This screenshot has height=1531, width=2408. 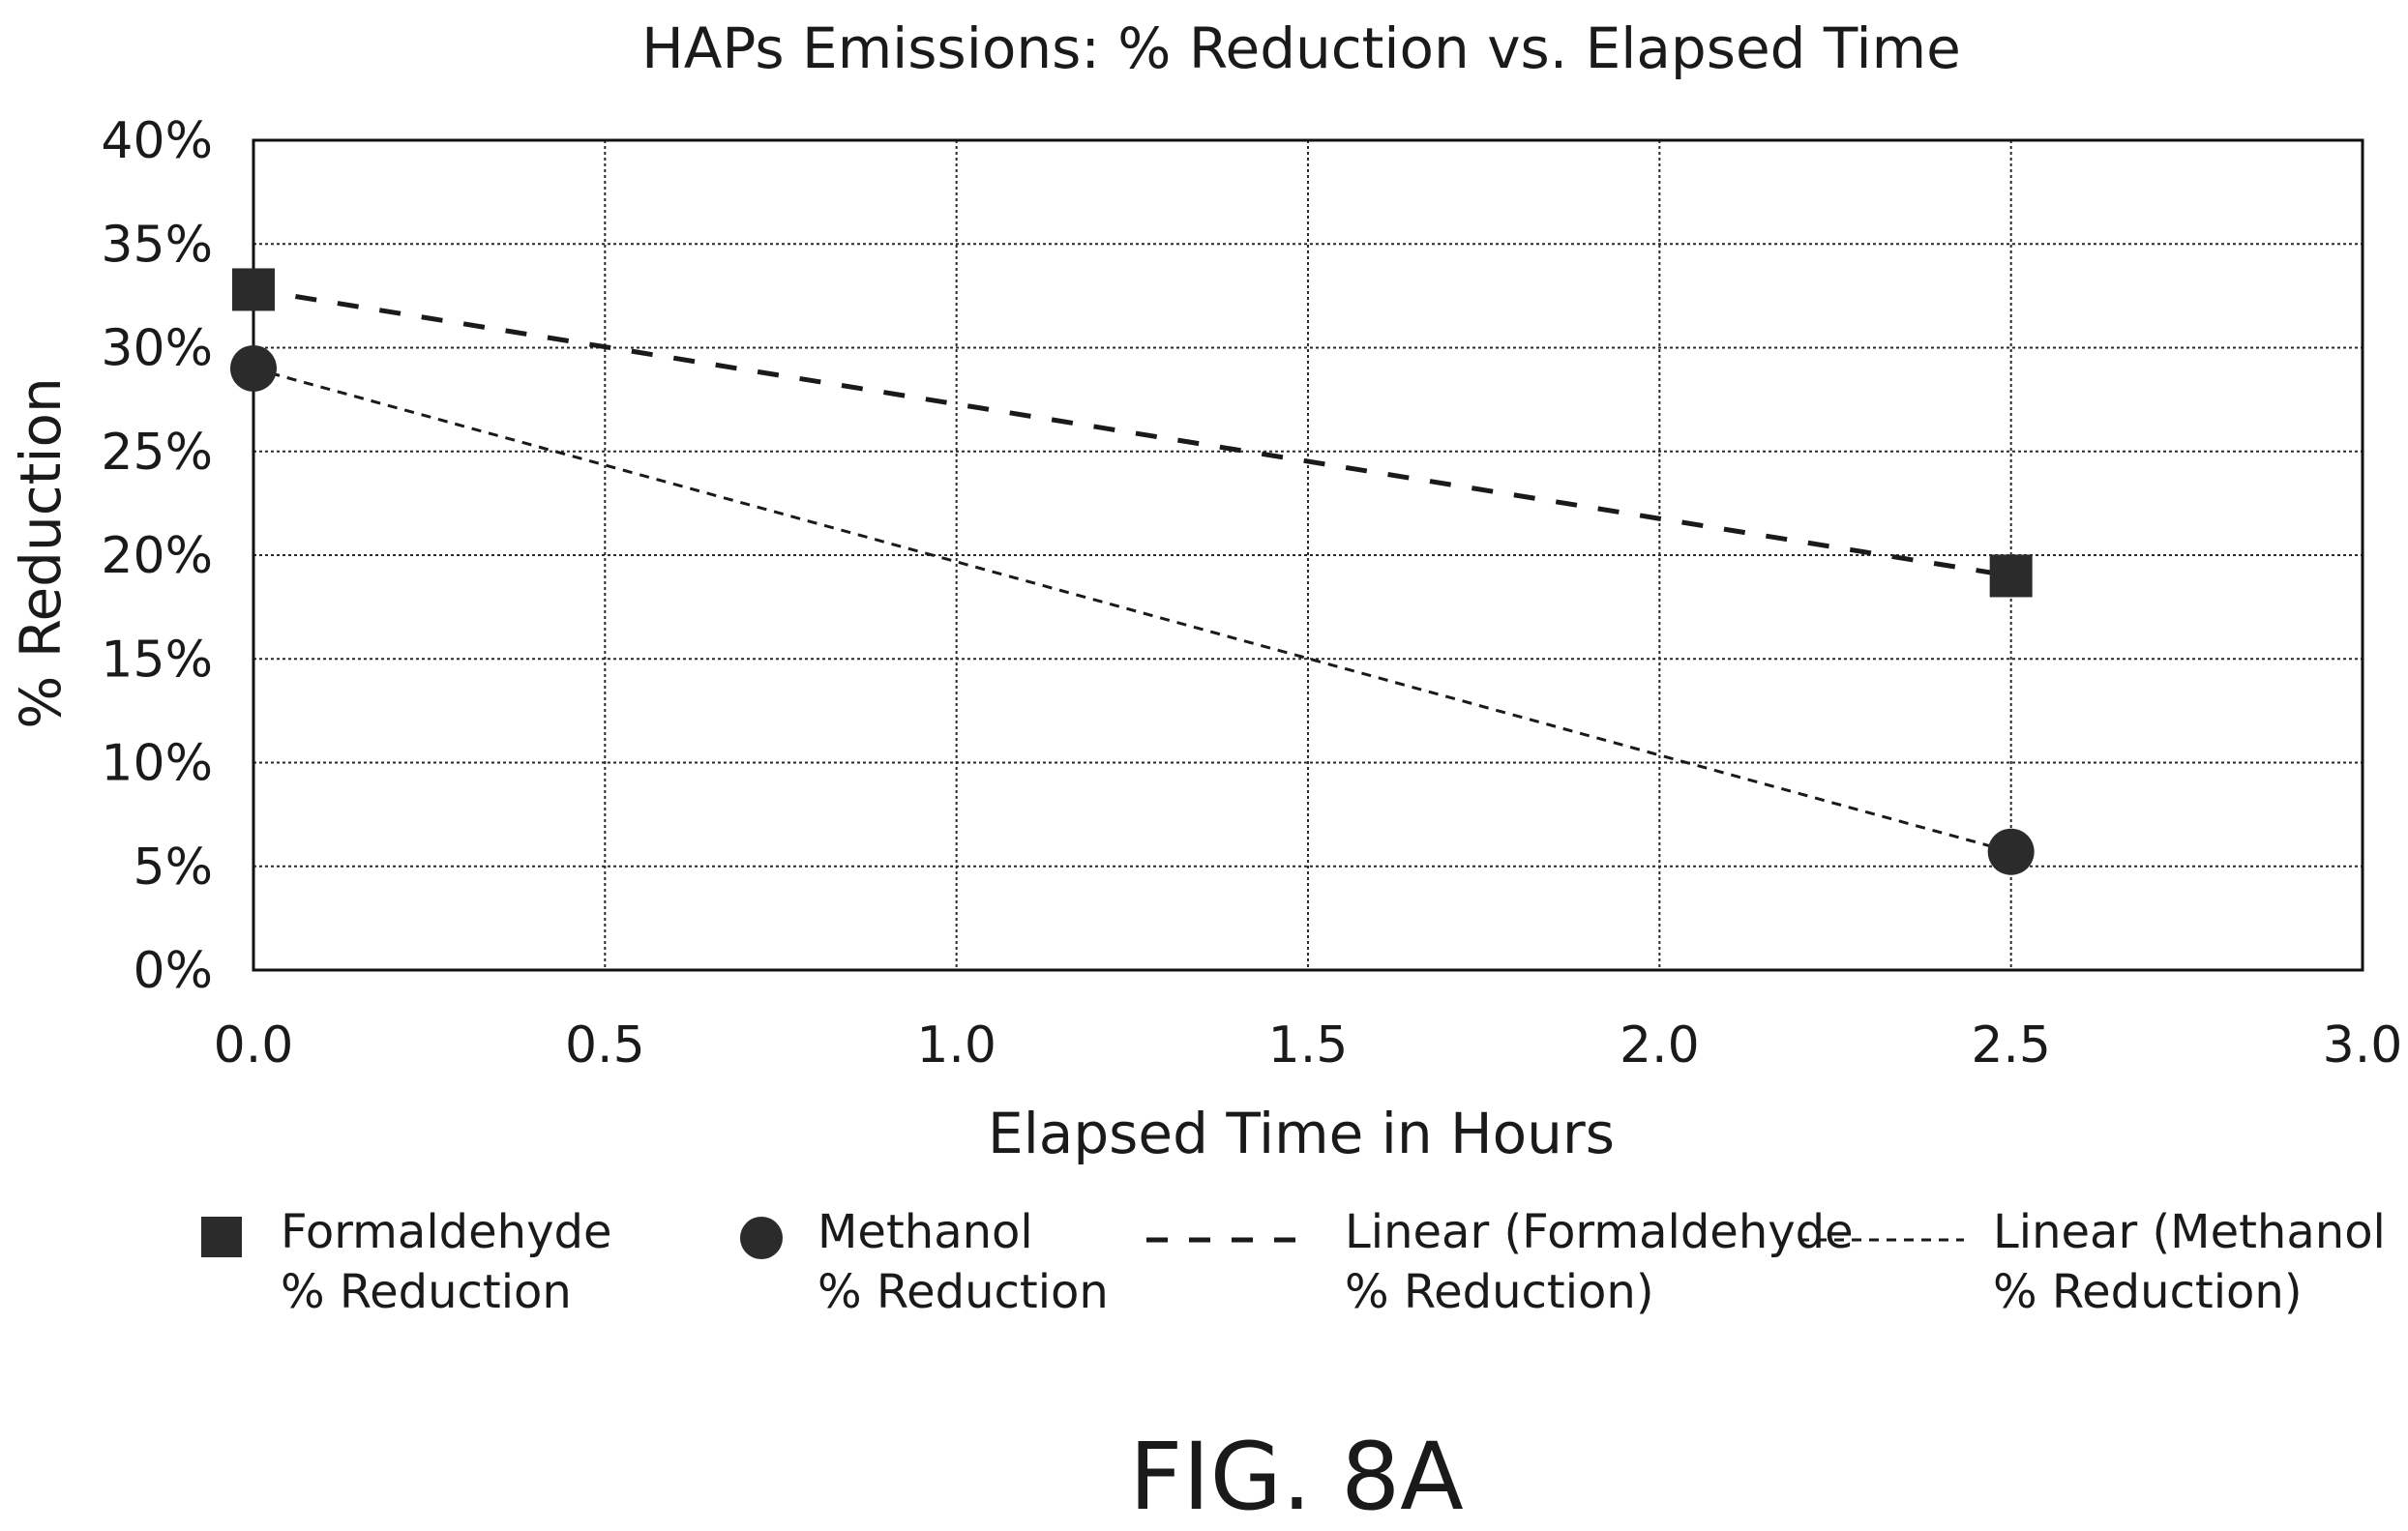 I want to click on legend-item: Formaldehyde % Reduction, so click(x=406, y=1262).